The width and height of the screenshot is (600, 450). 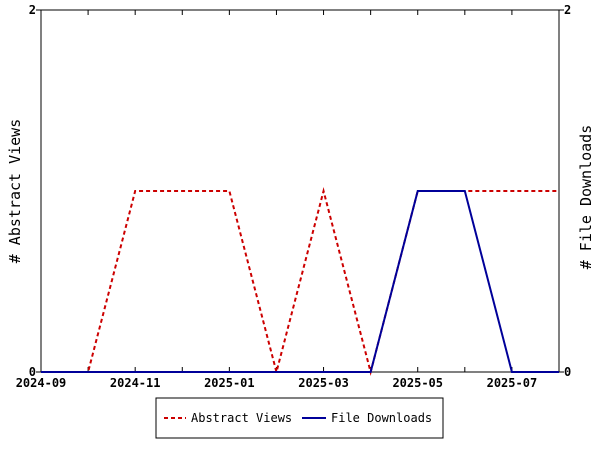 I want to click on legend-label-file-downloads: File Downloads, so click(x=381, y=418).